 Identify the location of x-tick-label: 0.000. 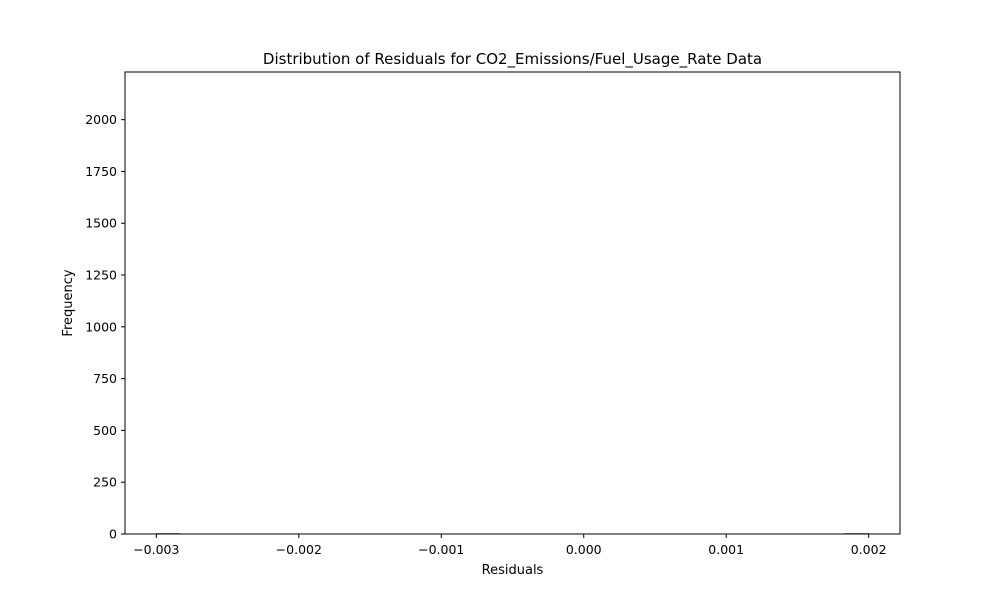
(584, 549).